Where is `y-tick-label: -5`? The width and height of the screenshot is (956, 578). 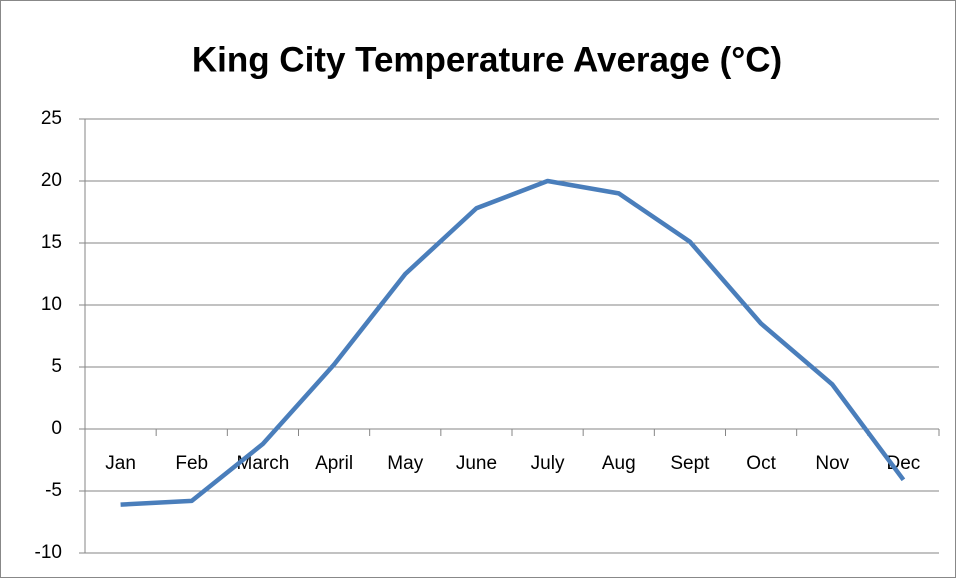
y-tick-label: -5 is located at coordinates (53, 490).